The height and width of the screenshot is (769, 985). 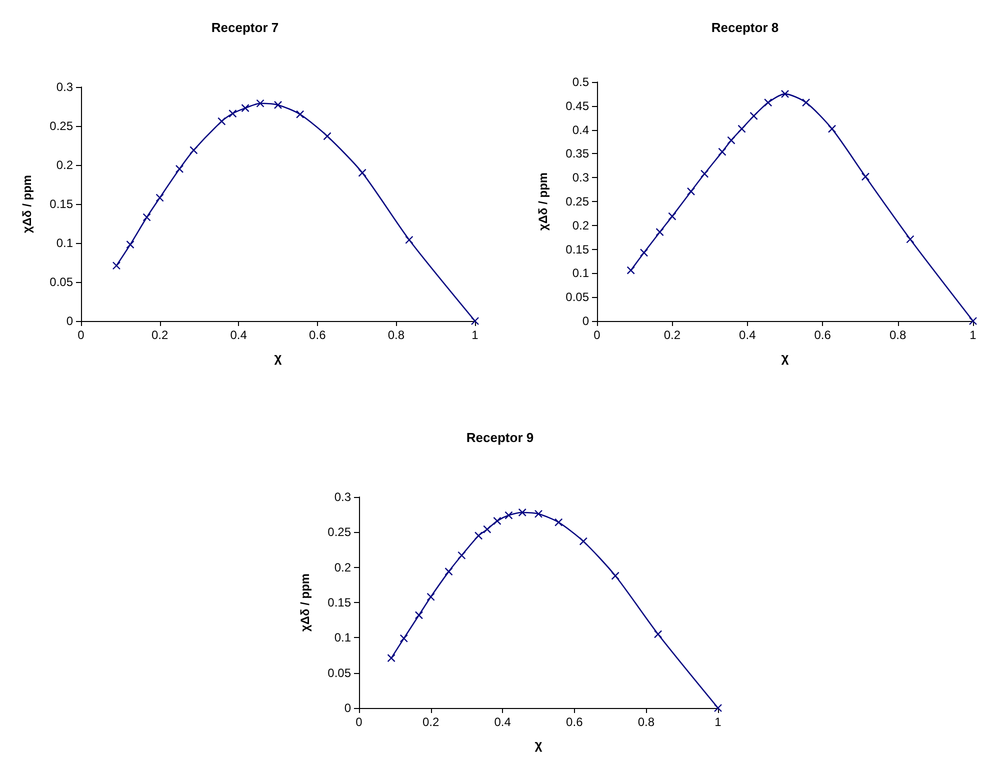 What do you see at coordinates (245, 27) in the screenshot?
I see `chart-title: Receptor 7` at bounding box center [245, 27].